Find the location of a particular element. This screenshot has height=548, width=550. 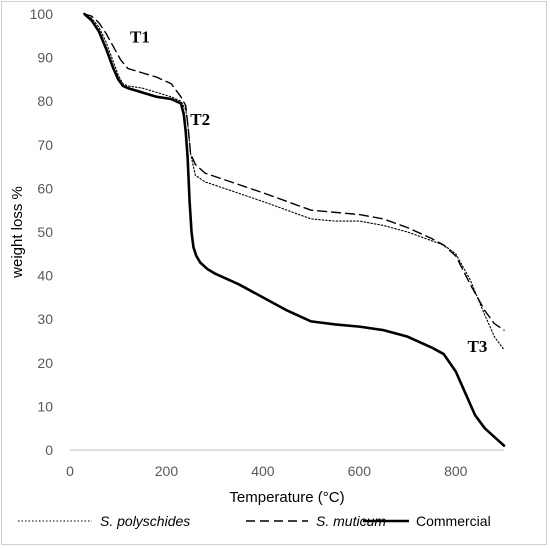

y-tick-labels: 0 10 20 30 40 50 60 70 80 90 100 is located at coordinates (42, 232).